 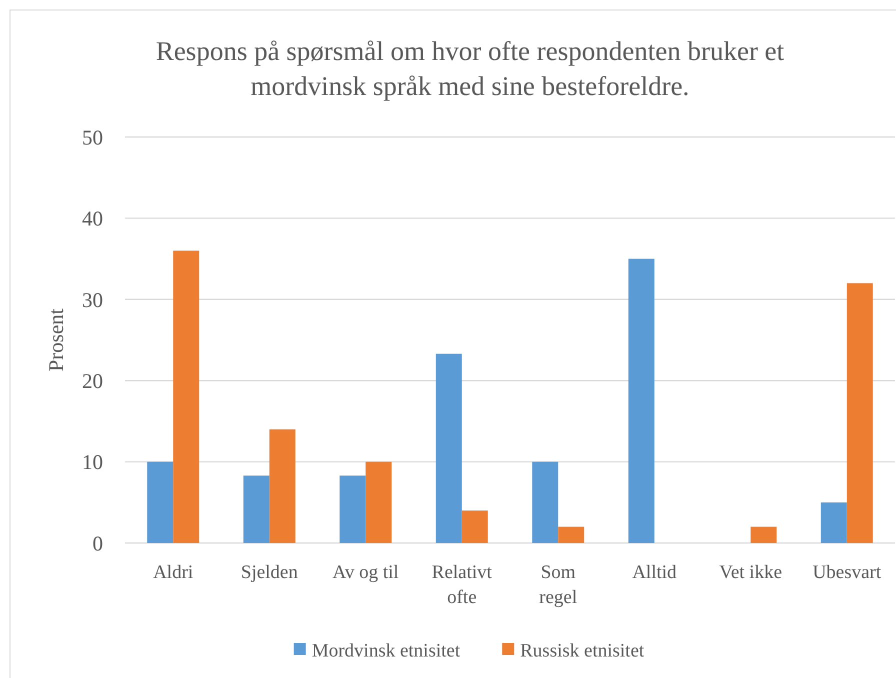 What do you see at coordinates (92, 218) in the screenshot?
I see `y-tick-label: 40` at bounding box center [92, 218].